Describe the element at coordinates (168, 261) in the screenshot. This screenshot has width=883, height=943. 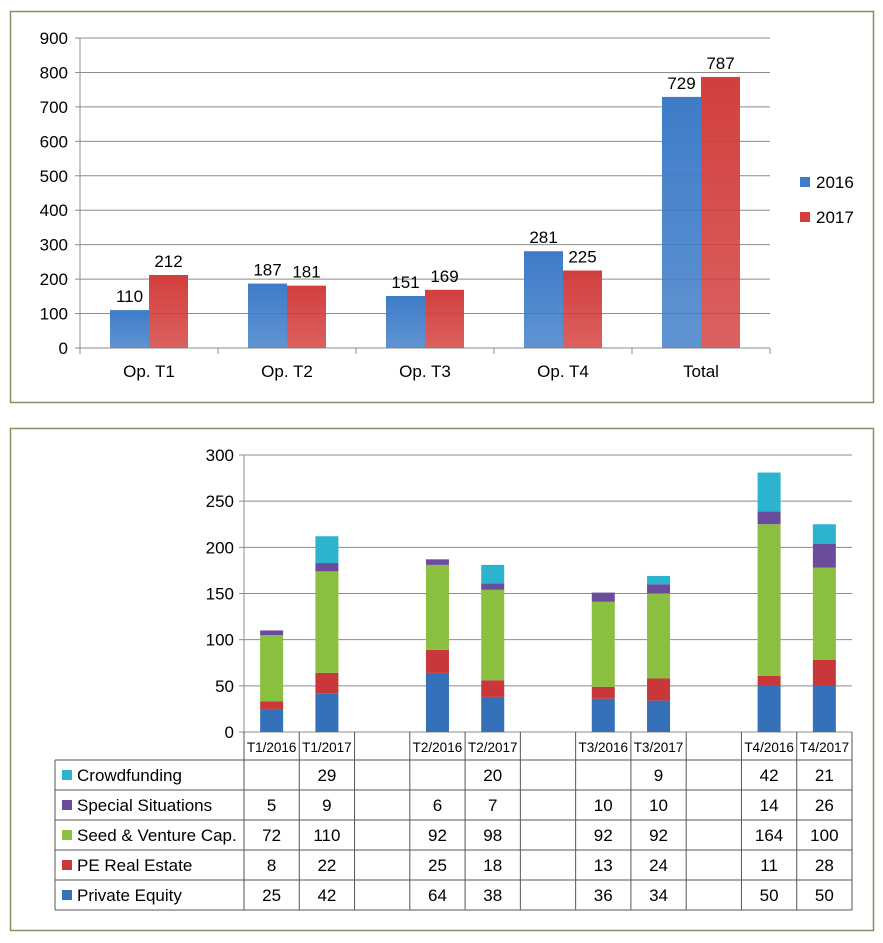
I see `chart1-data-label: 212` at that location.